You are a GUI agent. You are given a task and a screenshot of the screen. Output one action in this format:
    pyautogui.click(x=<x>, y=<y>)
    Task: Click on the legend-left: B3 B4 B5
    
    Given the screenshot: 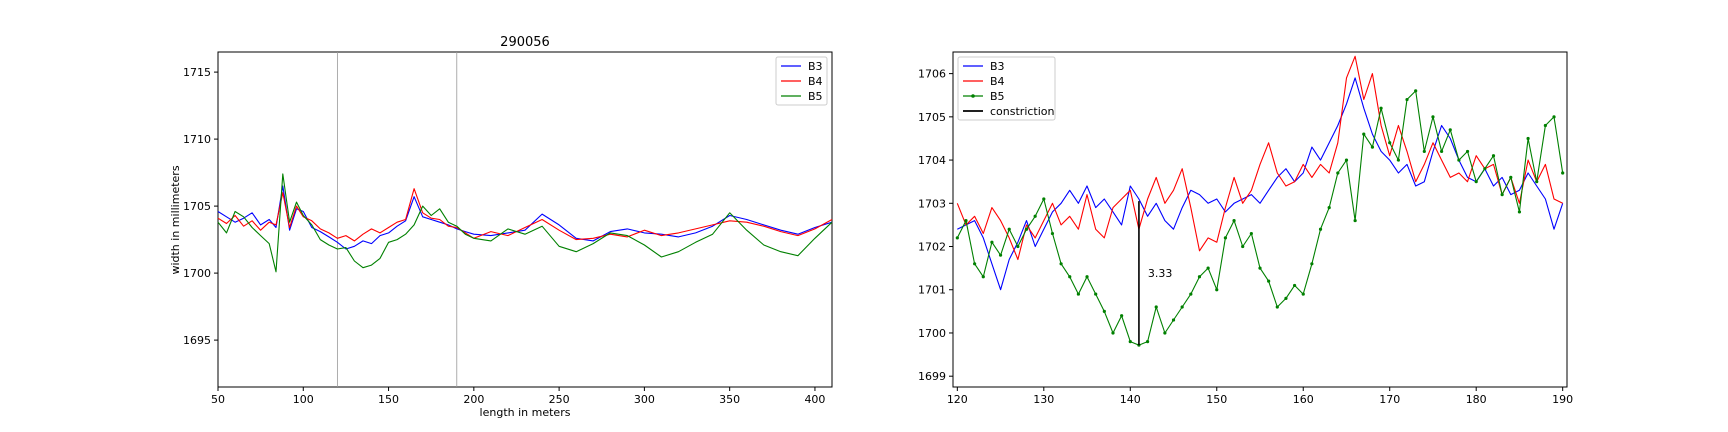 What is the action you would take?
    pyautogui.click(x=801, y=81)
    